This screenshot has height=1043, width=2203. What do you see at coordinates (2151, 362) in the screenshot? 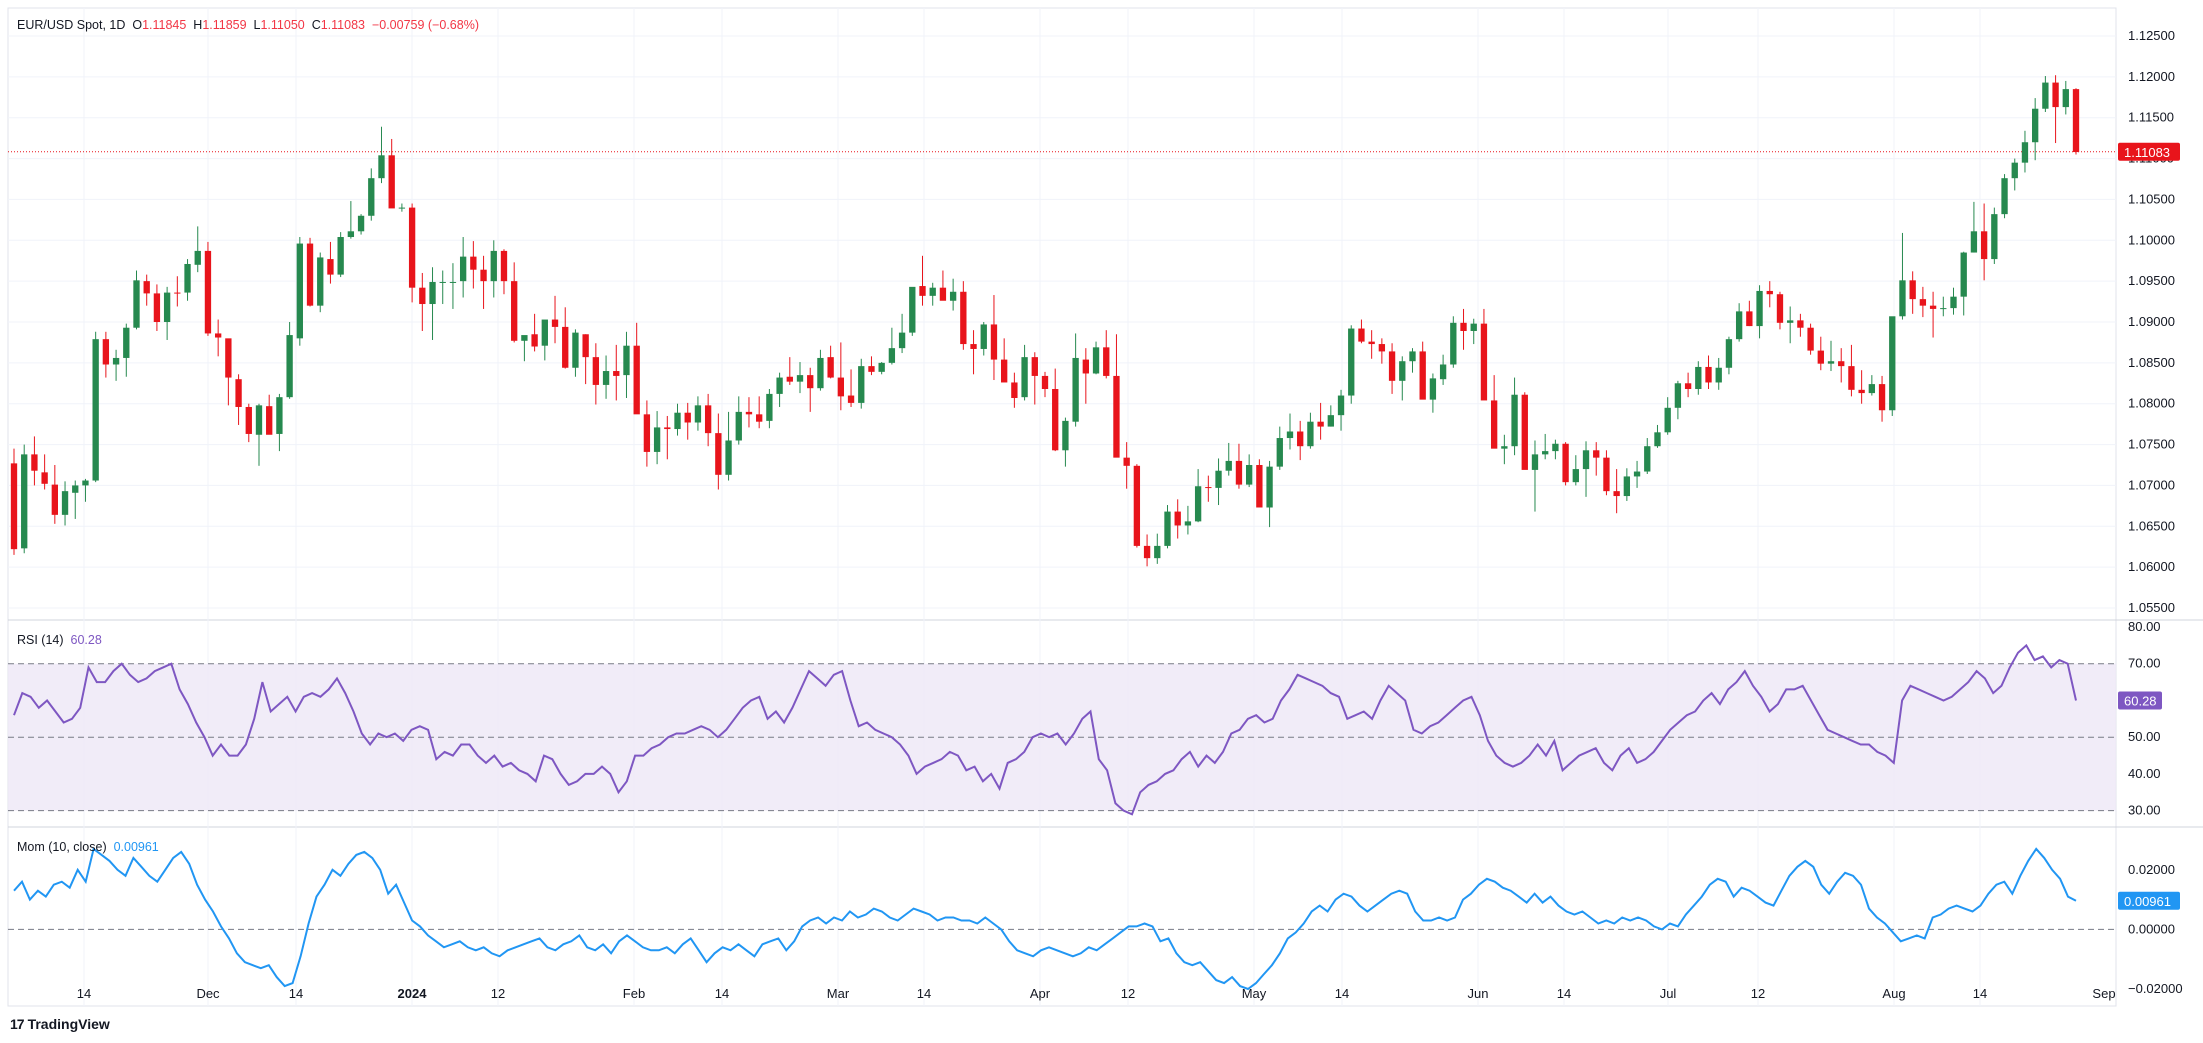
I see `price-tick-label: 1.08500` at bounding box center [2151, 362].